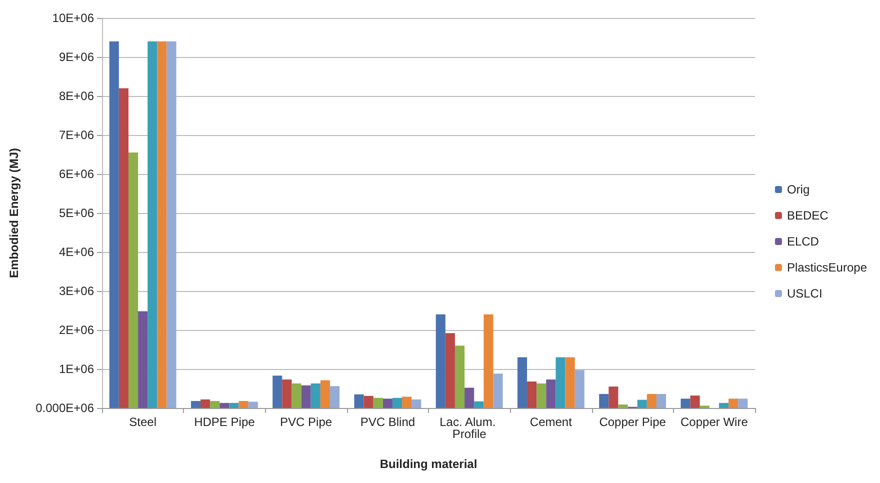  I want to click on y-tick-label: 3E+06, so click(76, 291).